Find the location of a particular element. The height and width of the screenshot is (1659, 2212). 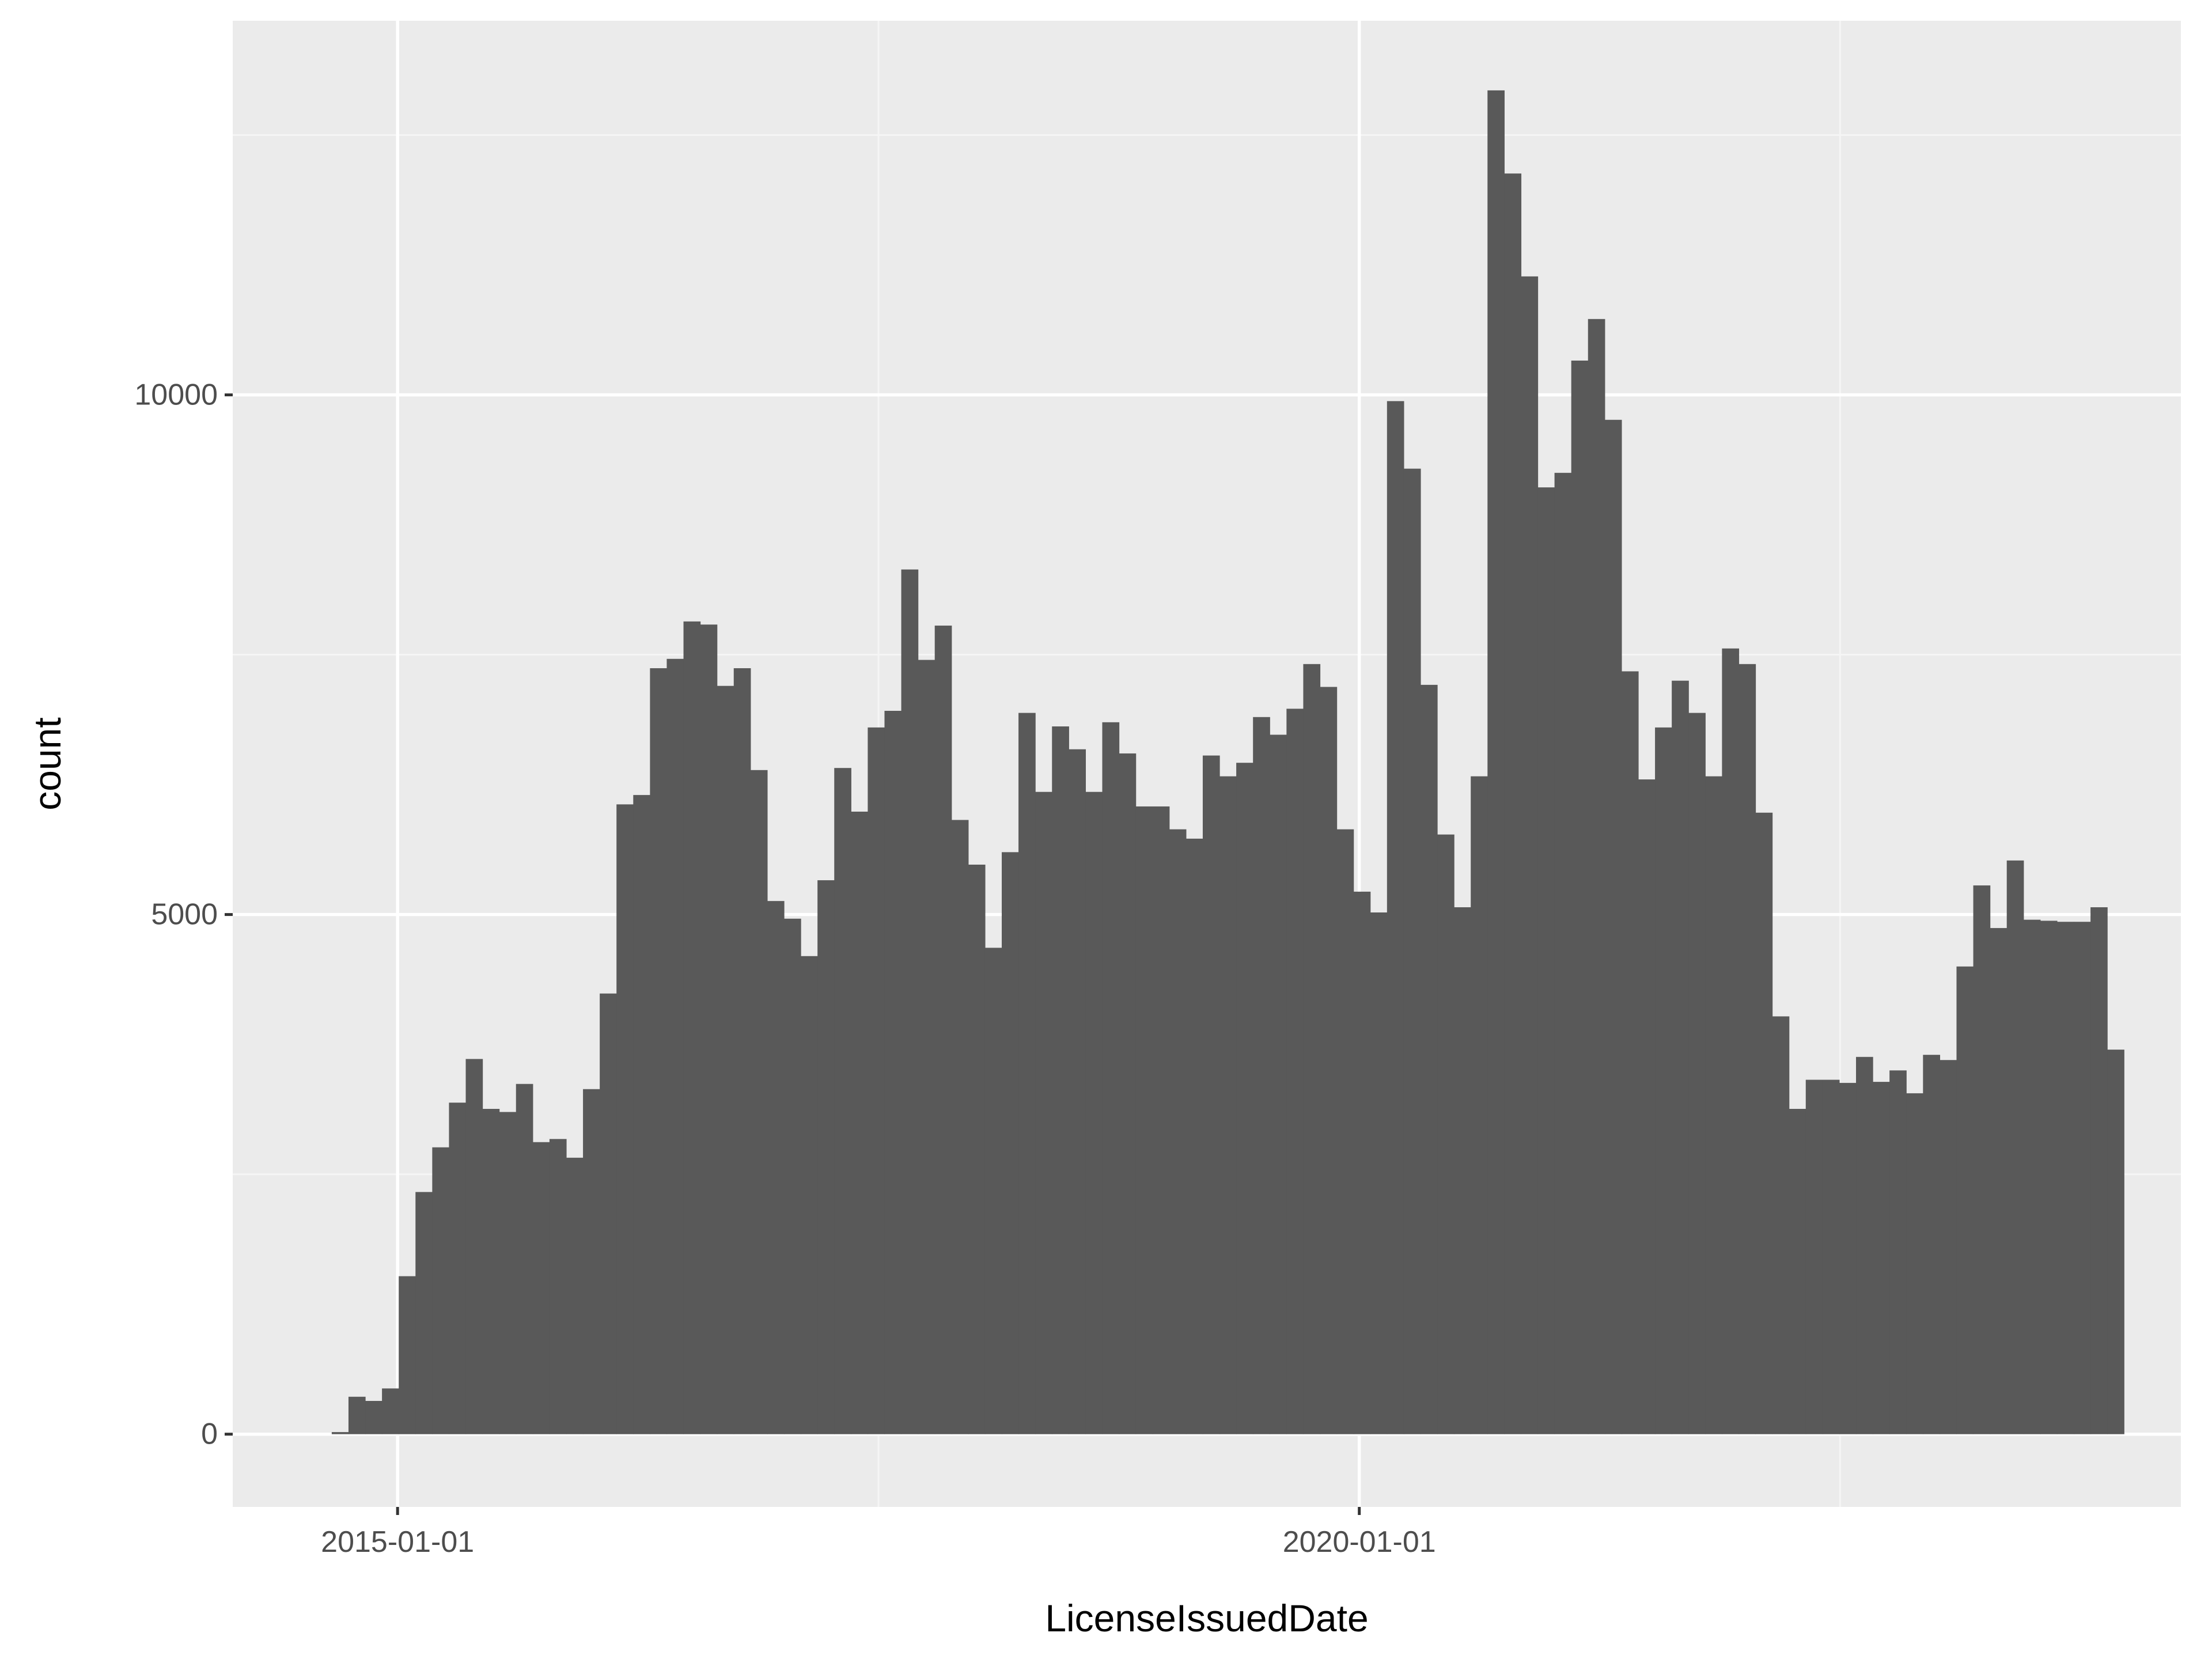

y-axis: 0 5000 10000 is located at coordinates (183, 914).